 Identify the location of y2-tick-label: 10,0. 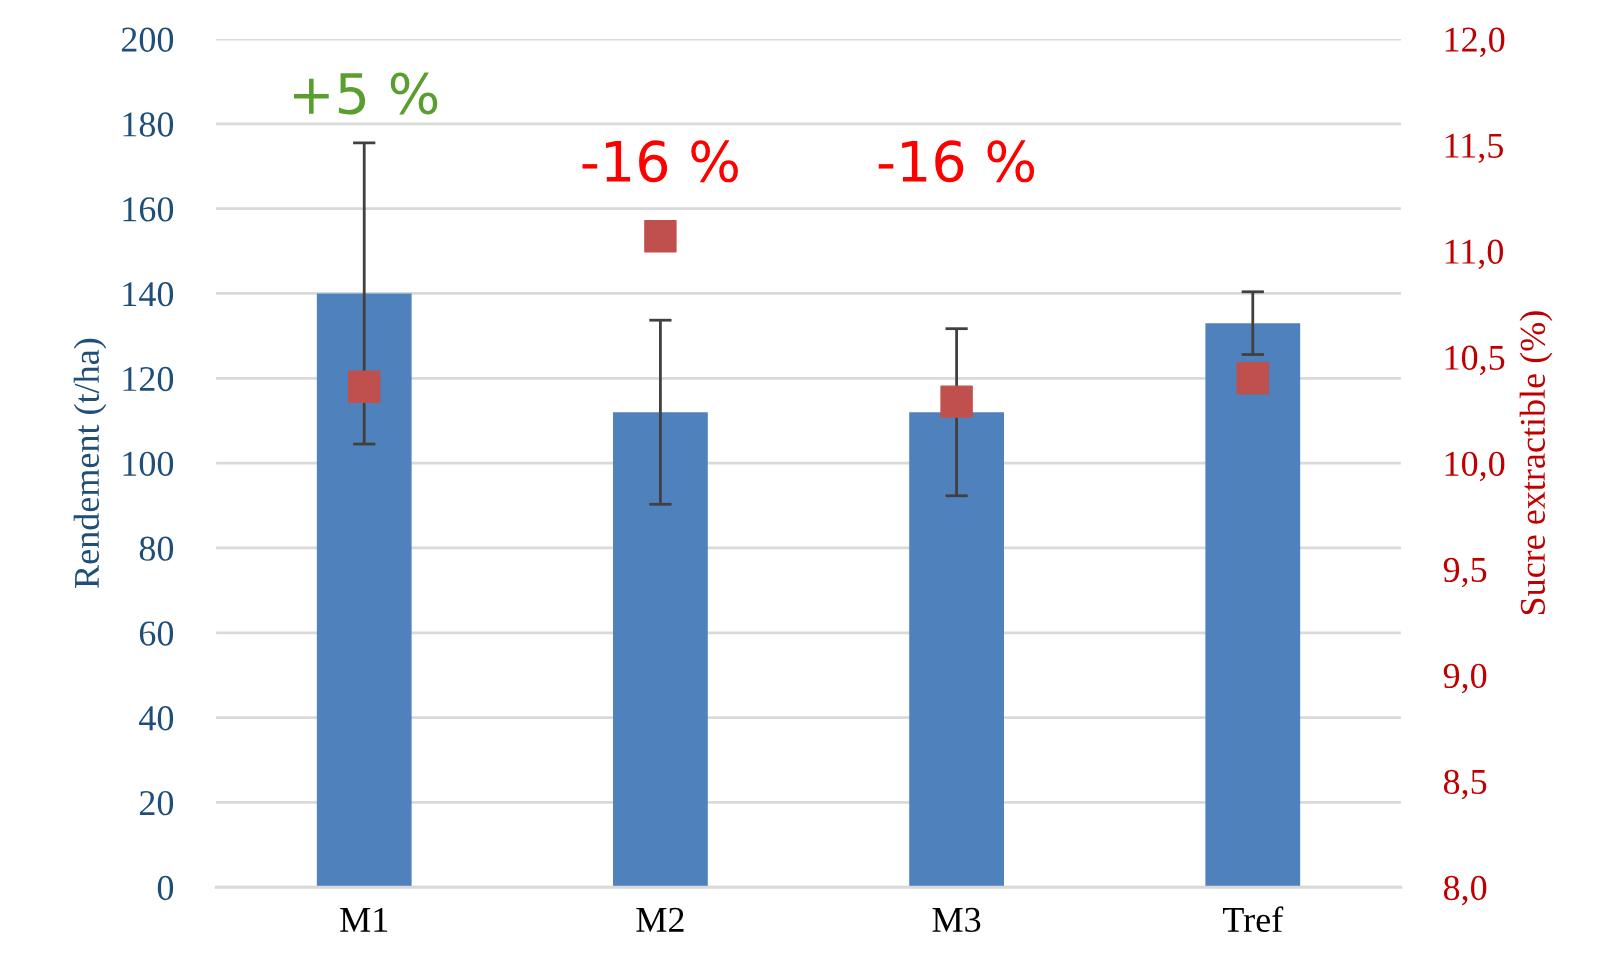
(1475, 466).